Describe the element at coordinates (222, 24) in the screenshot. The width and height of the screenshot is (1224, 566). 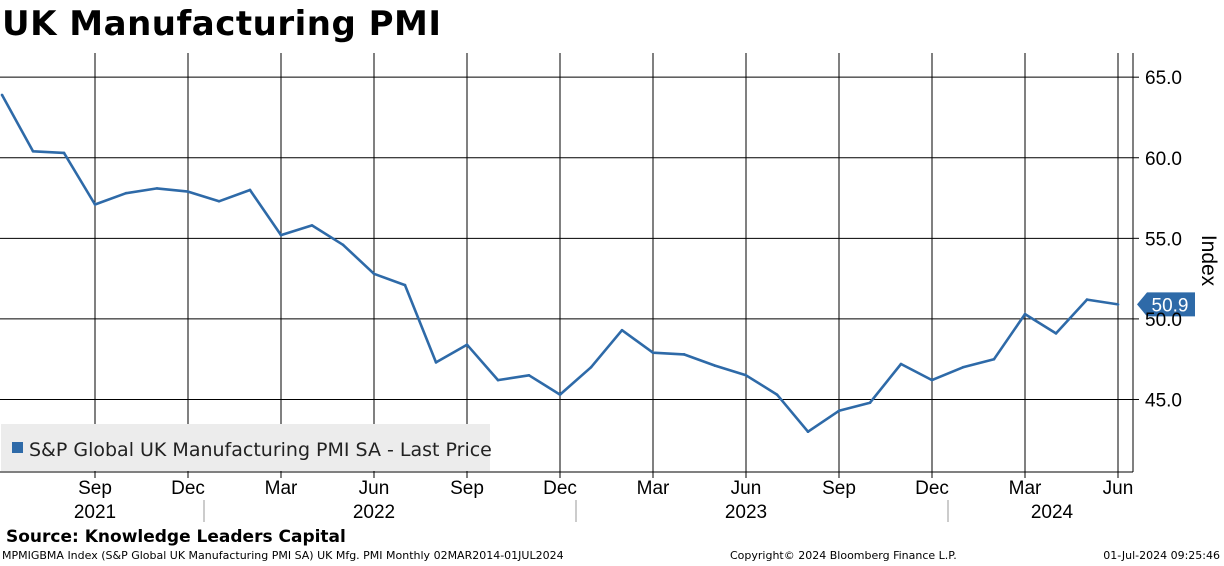
I see `chart-title: UK Manufacturing PMI` at that location.